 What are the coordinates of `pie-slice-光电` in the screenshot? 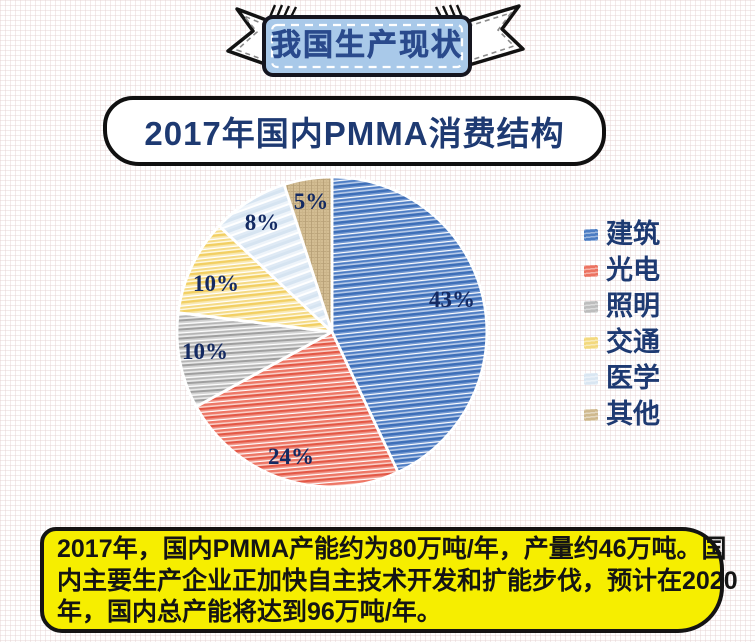 It's located at (297, 409).